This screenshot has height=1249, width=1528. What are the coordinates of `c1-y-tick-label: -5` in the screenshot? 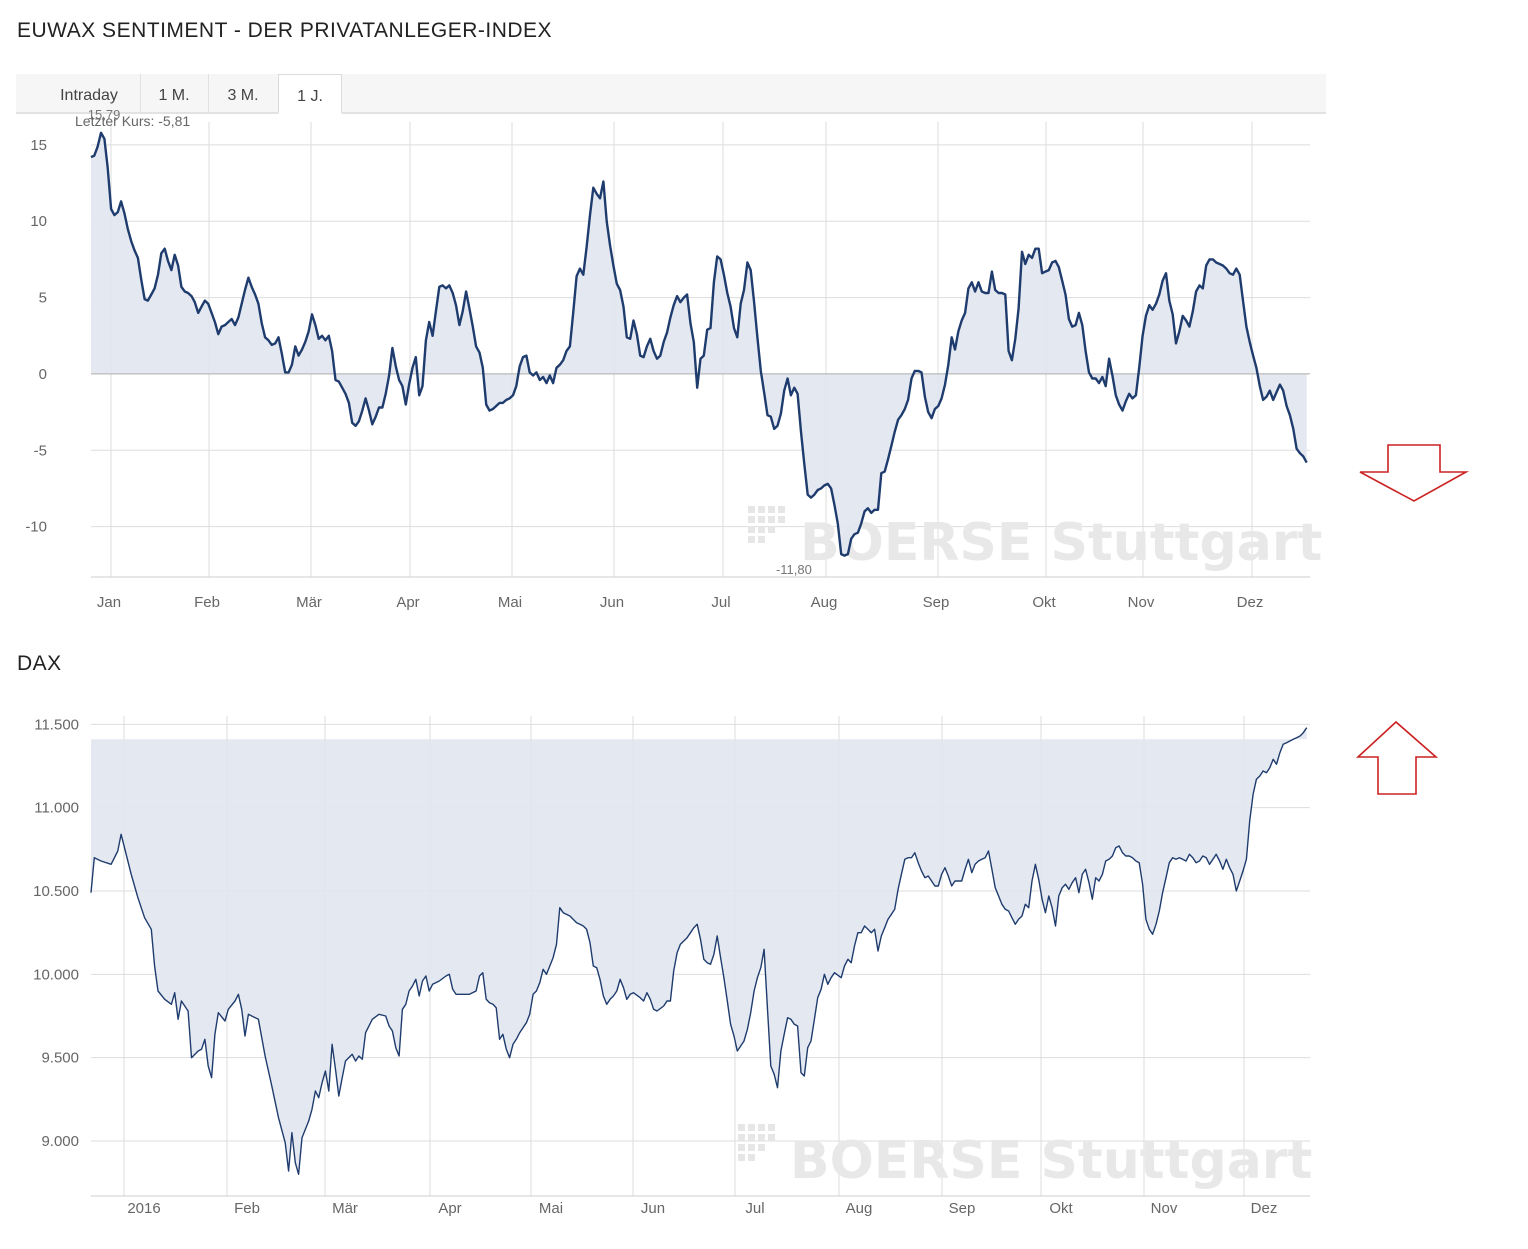 It's located at (40, 450).